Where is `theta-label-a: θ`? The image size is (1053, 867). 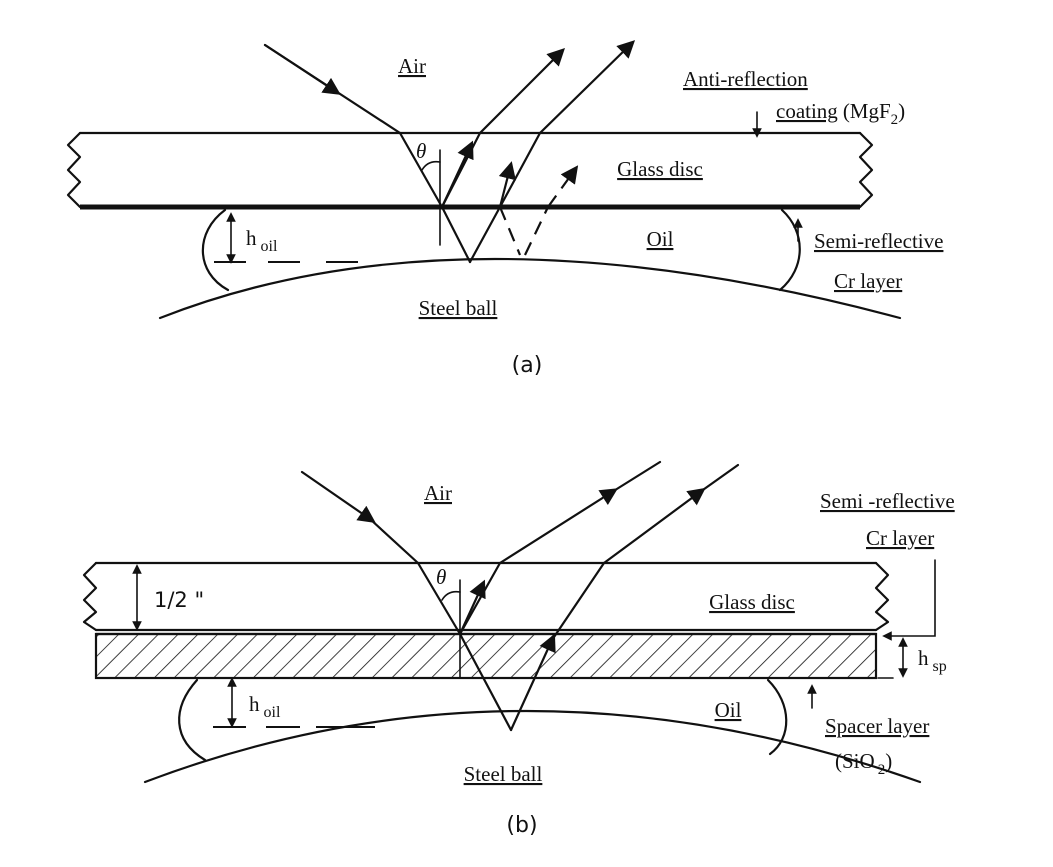
theta-label-a: θ is located at coordinates (421, 151).